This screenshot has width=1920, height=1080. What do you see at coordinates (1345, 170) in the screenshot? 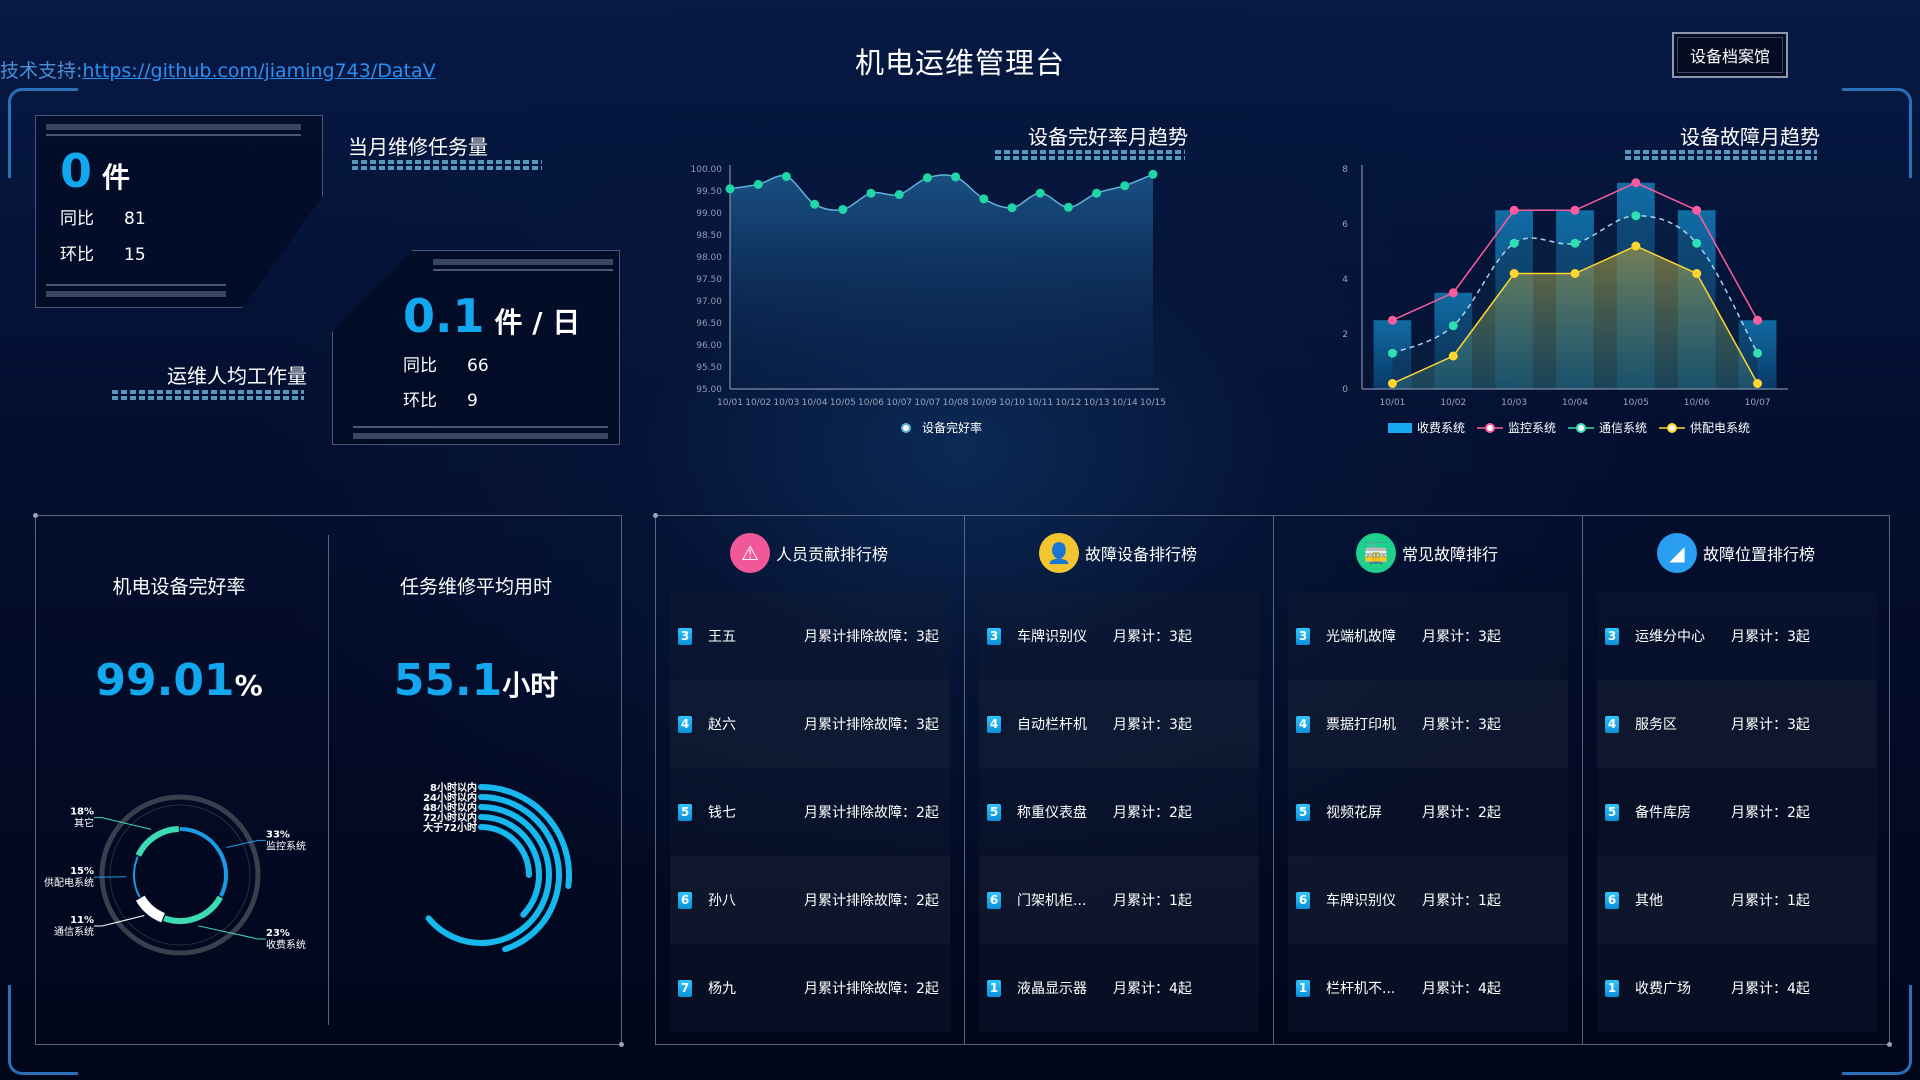
I see `y-tick-label: 8` at bounding box center [1345, 170].